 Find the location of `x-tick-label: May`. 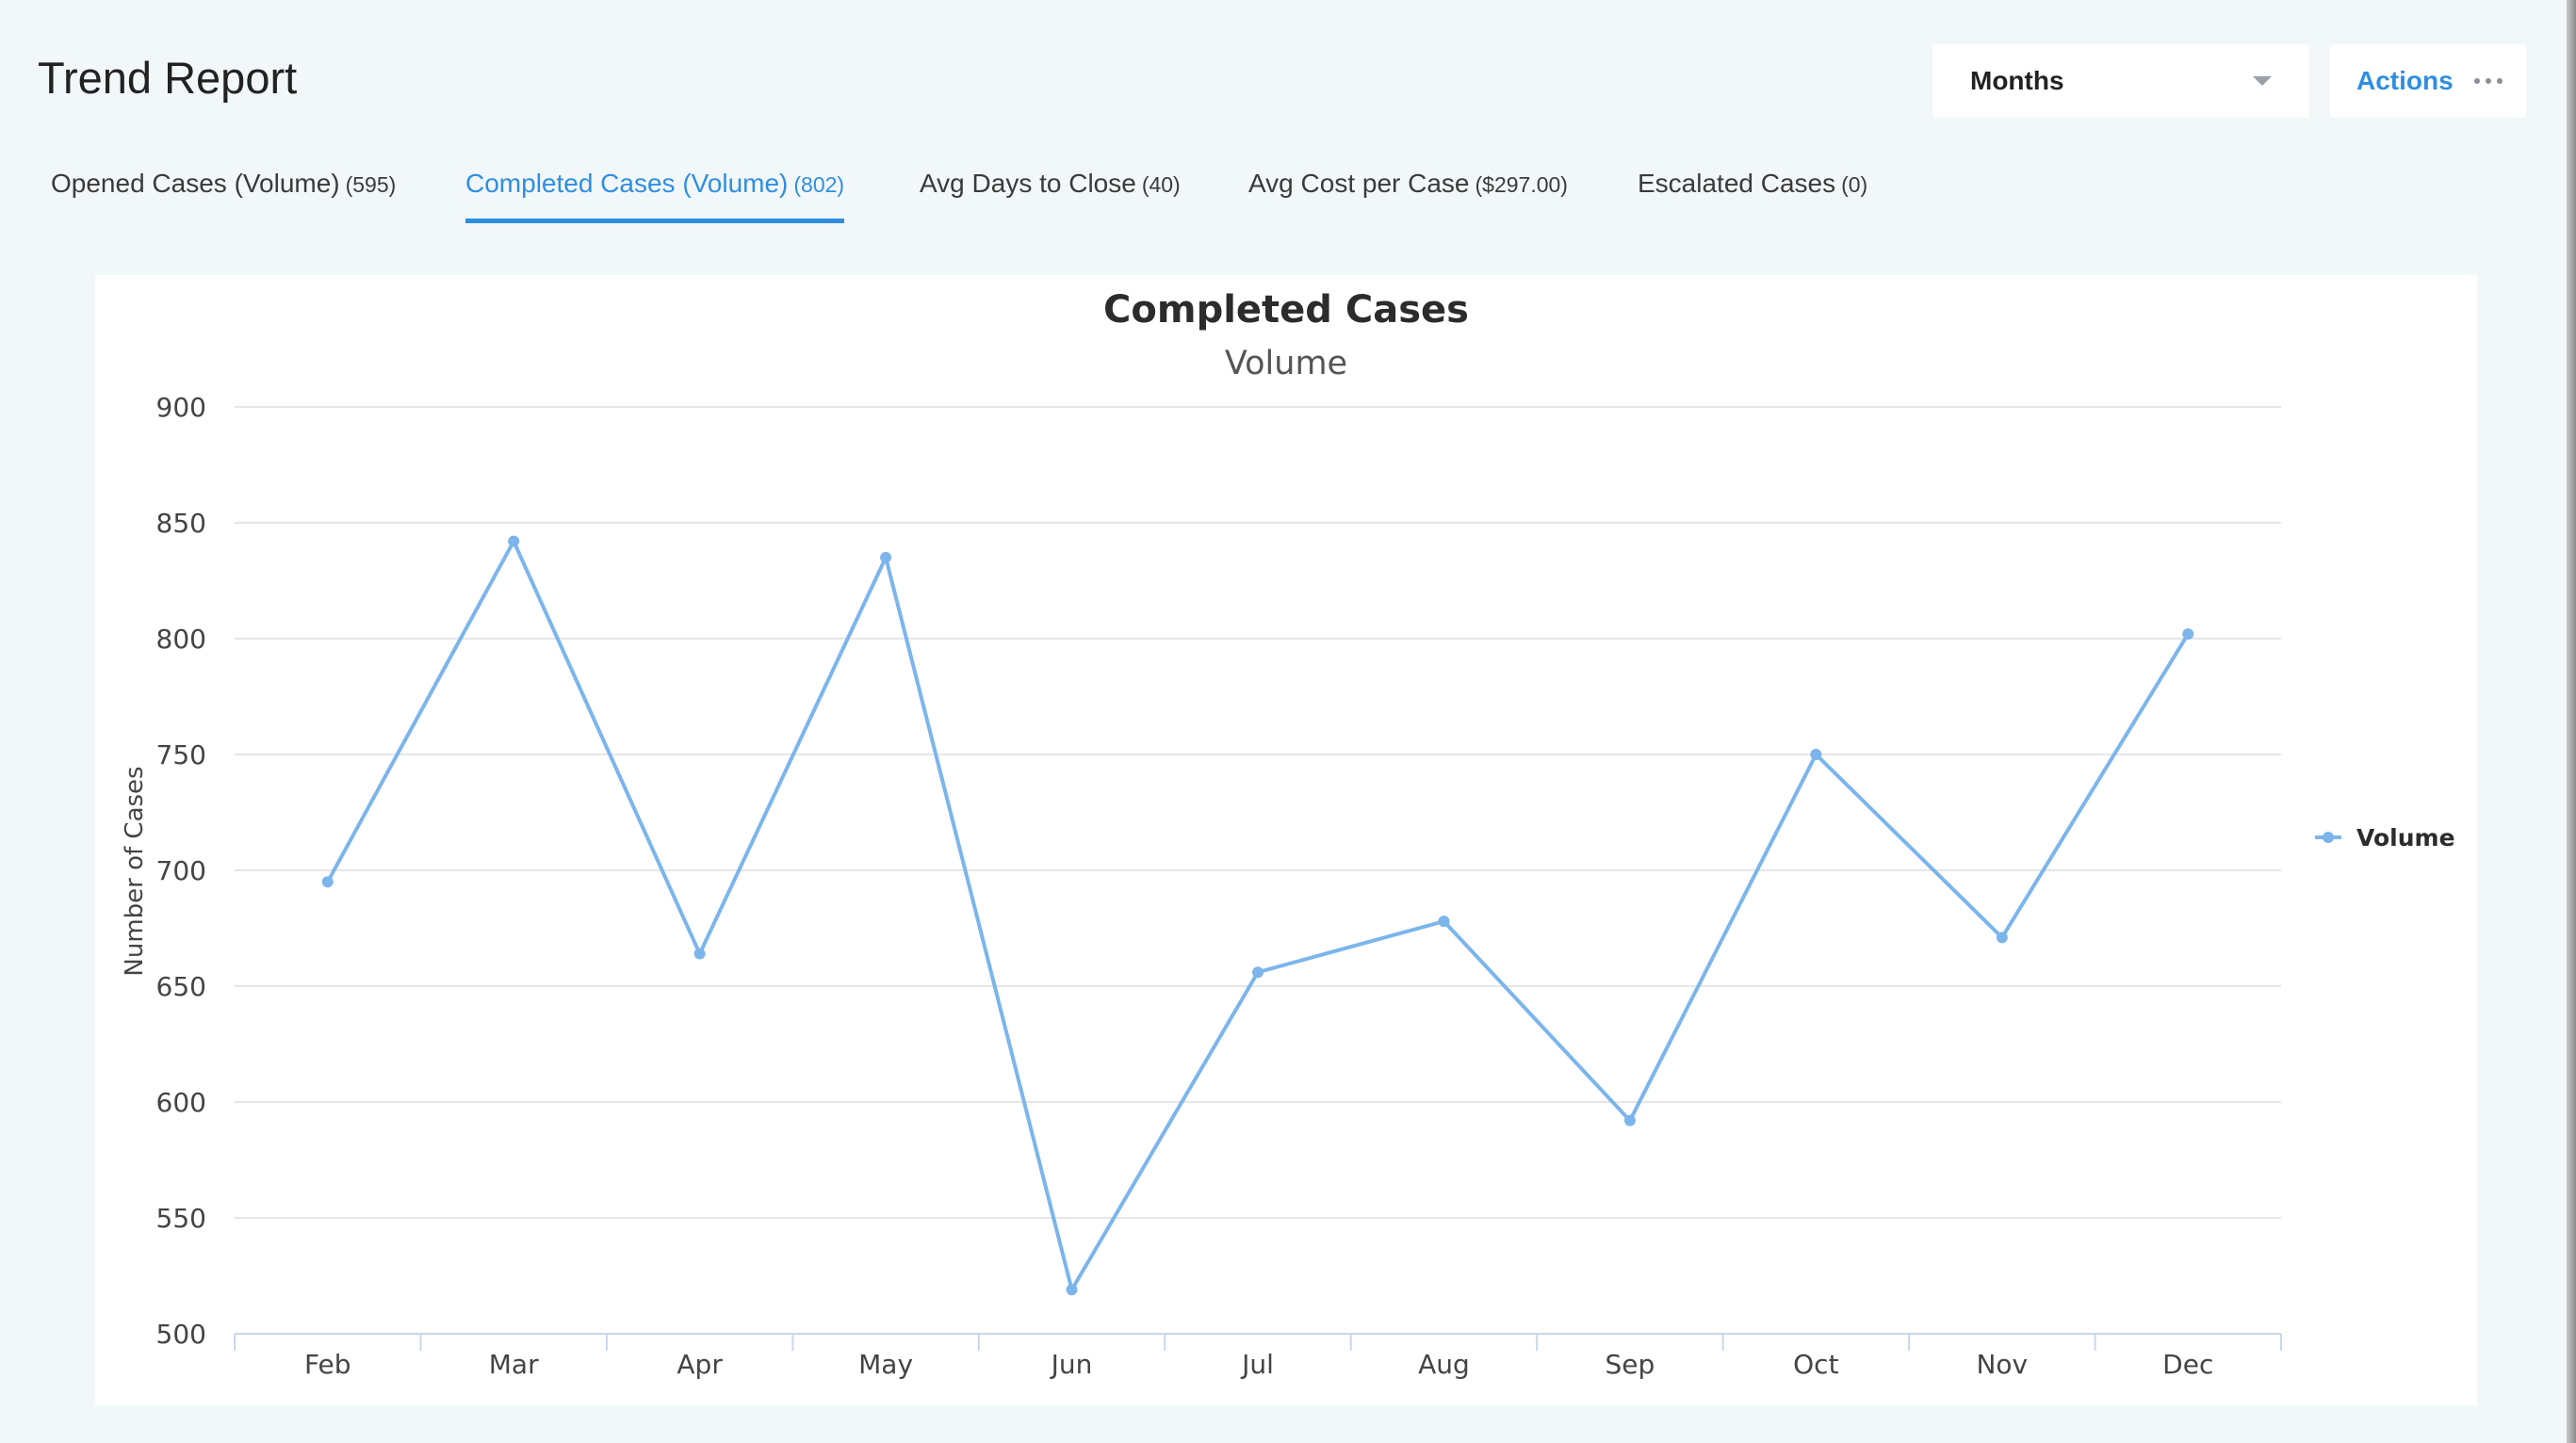

x-tick-label: May is located at coordinates (885, 1364).